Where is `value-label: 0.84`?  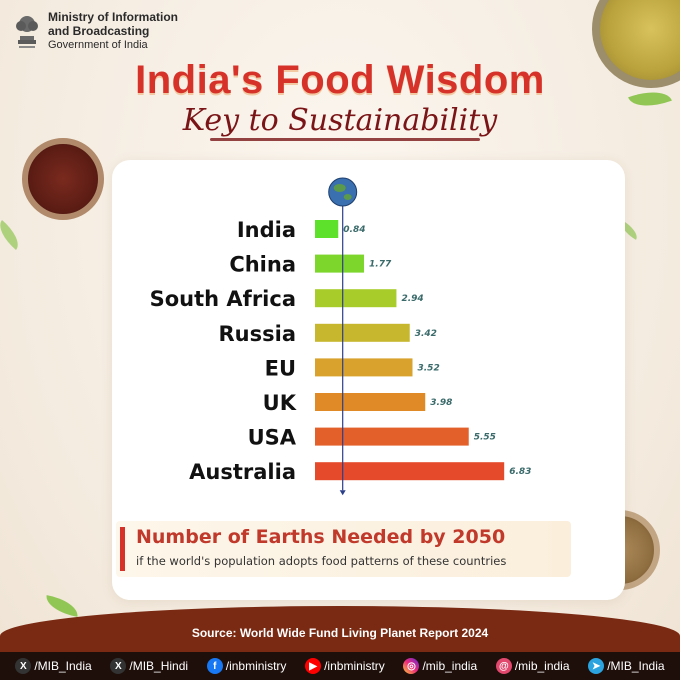
value-label: 0.84 is located at coordinates (354, 230).